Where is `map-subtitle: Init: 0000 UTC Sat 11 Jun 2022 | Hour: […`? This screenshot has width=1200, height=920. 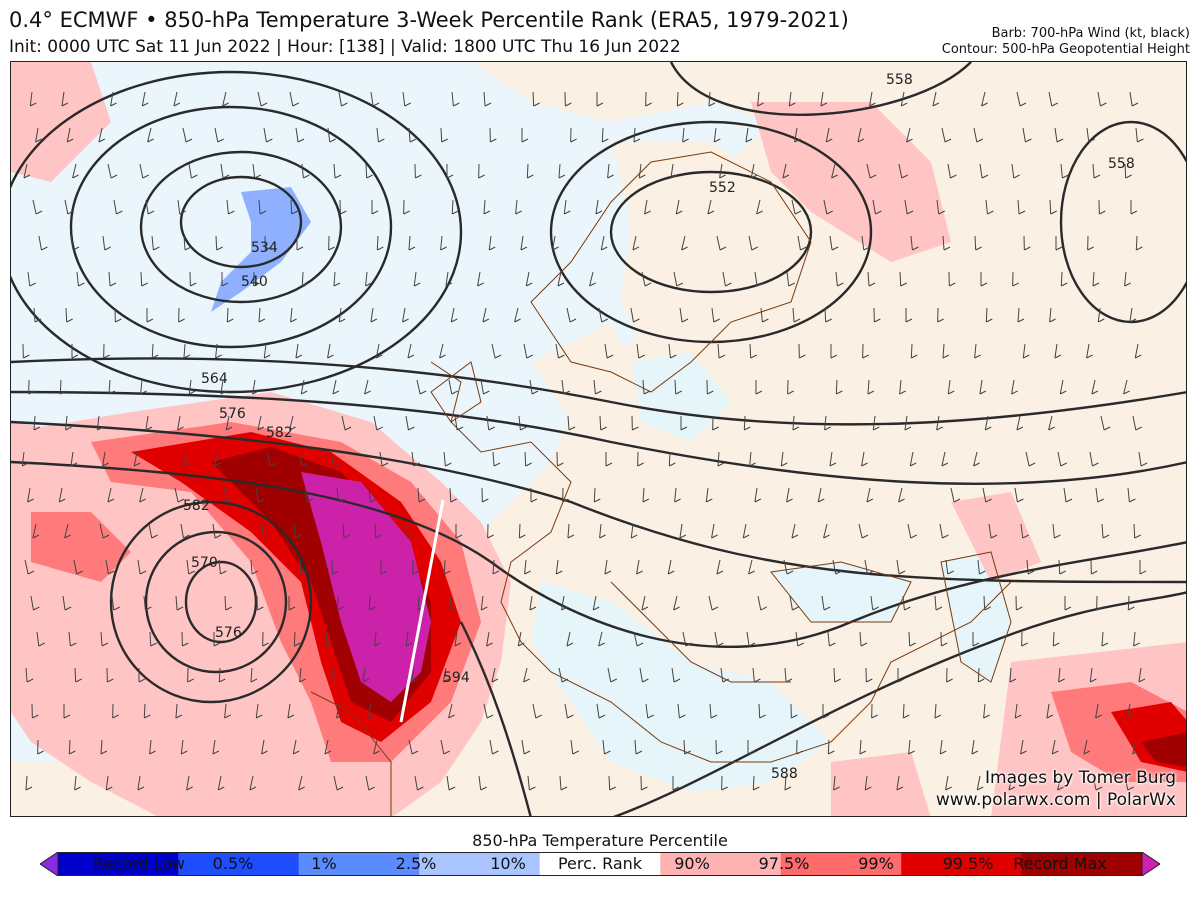
map-subtitle: Init: 0000 UTC Sat 11 Jun 2022 | Hour: [… is located at coordinates (345, 47).